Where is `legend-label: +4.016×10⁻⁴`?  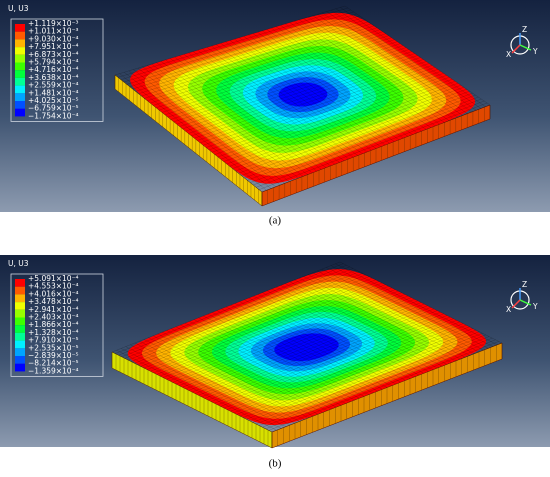
legend-label: +4.016×10⁻⁴ is located at coordinates (53, 293).